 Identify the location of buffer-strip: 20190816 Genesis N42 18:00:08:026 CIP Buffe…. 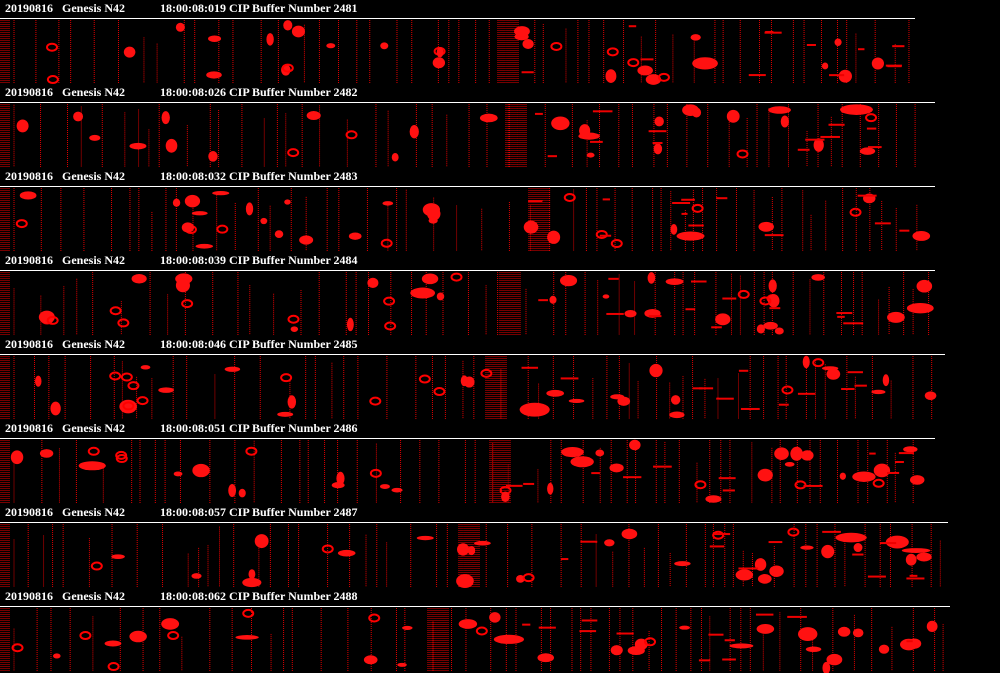
(467, 126).